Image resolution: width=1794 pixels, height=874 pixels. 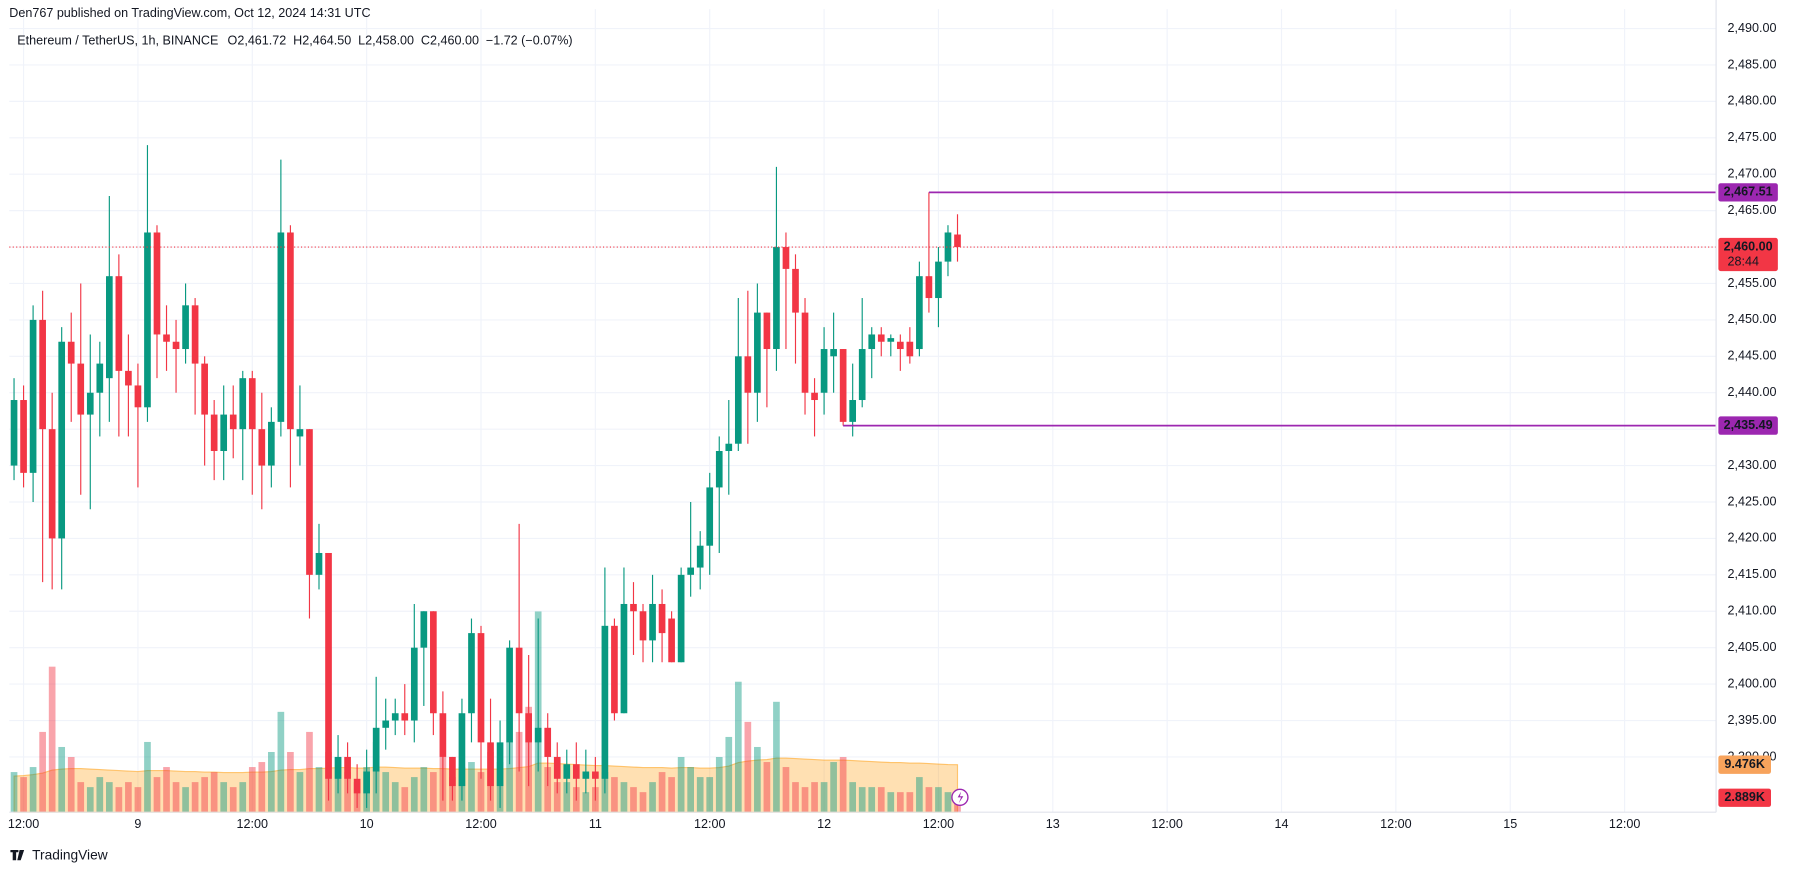 I want to click on y-tick-label: 2,400.00, so click(x=1752, y=683).